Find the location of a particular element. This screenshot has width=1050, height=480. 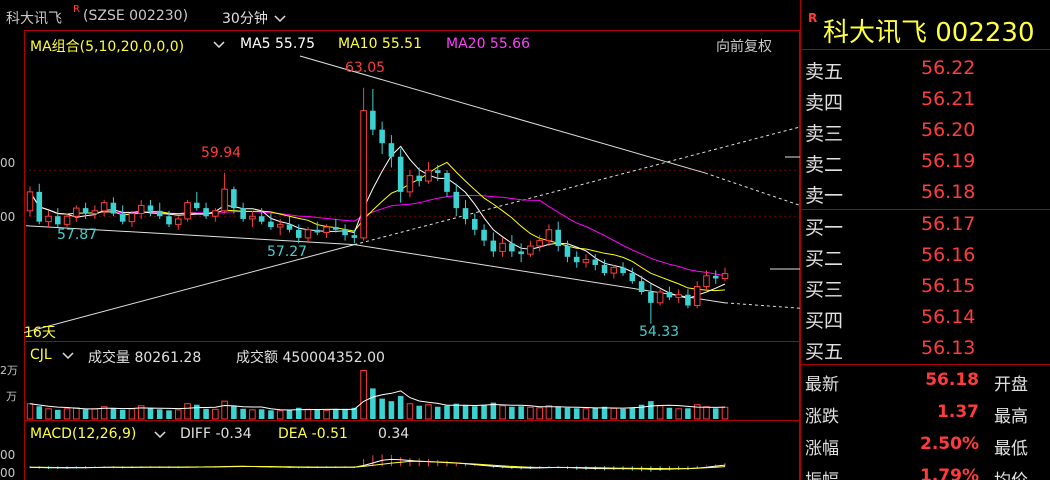

macd-value: 0.34 is located at coordinates (394, 434).